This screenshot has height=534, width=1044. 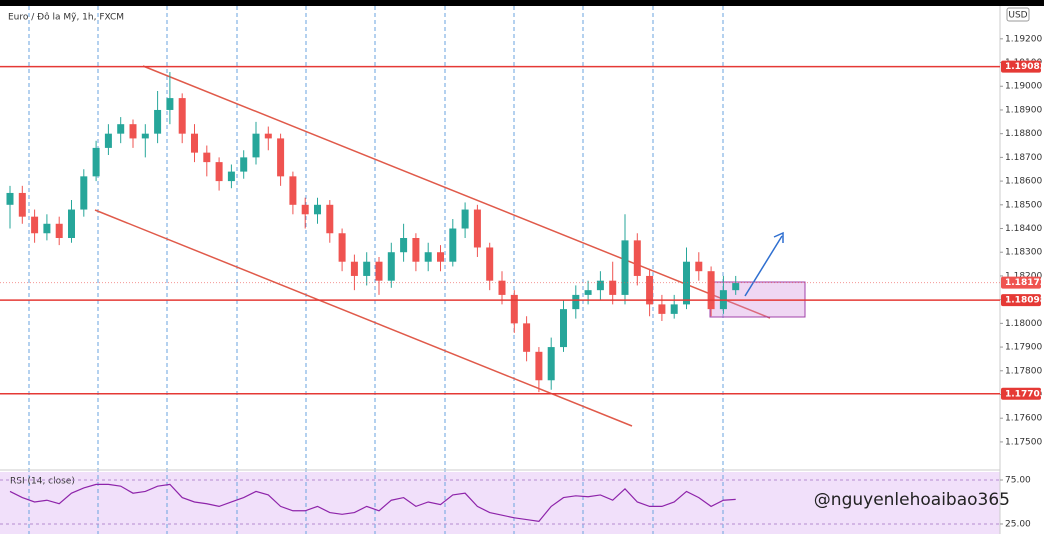 I want to click on level-label: 1.19083, so click(x=1024, y=67).